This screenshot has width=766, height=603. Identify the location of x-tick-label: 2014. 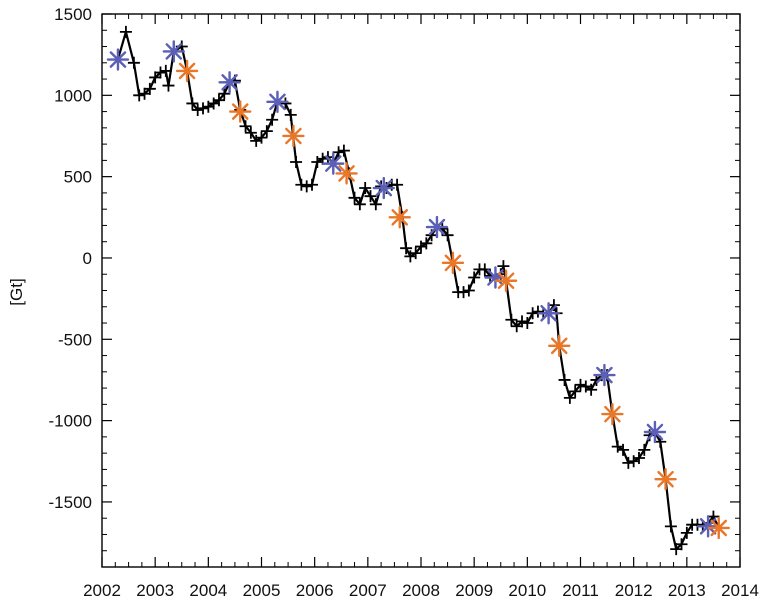
(740, 590).